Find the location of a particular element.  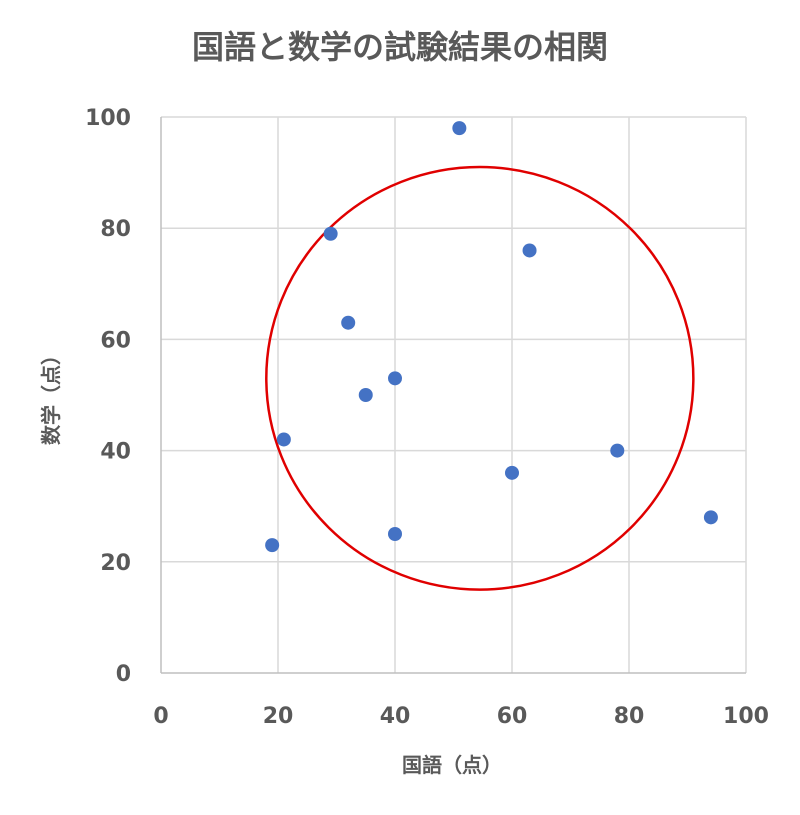

y-tick-label: 80 is located at coordinates (115, 229).